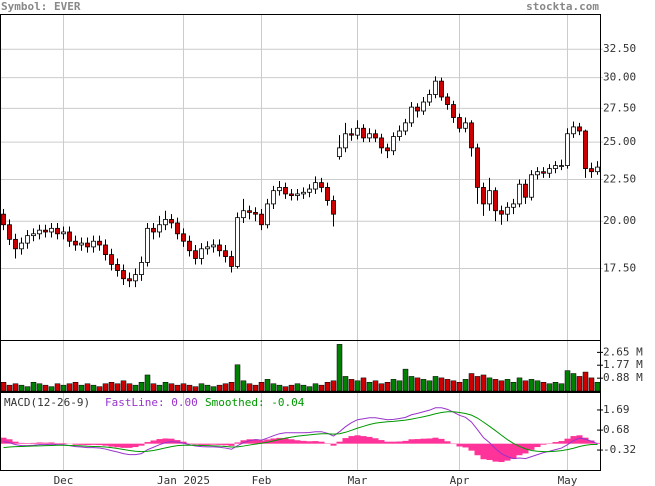 The image size is (655, 486). I want to click on volume-panel, so click(300, 366).